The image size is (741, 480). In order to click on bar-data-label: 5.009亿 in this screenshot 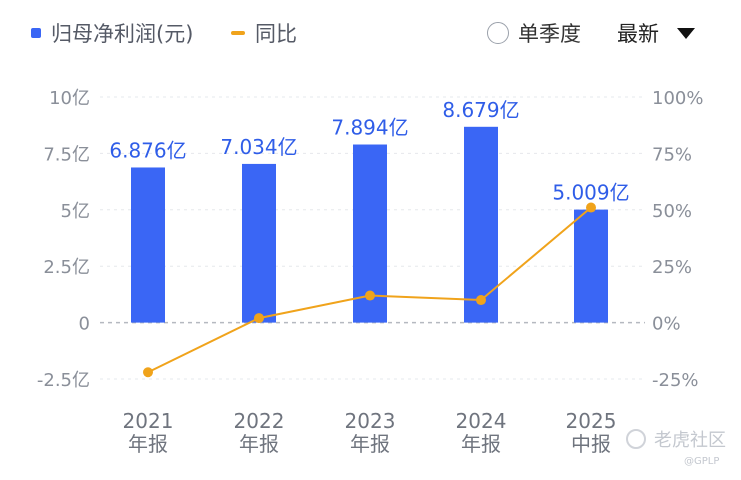, I will do `click(590, 193)`.